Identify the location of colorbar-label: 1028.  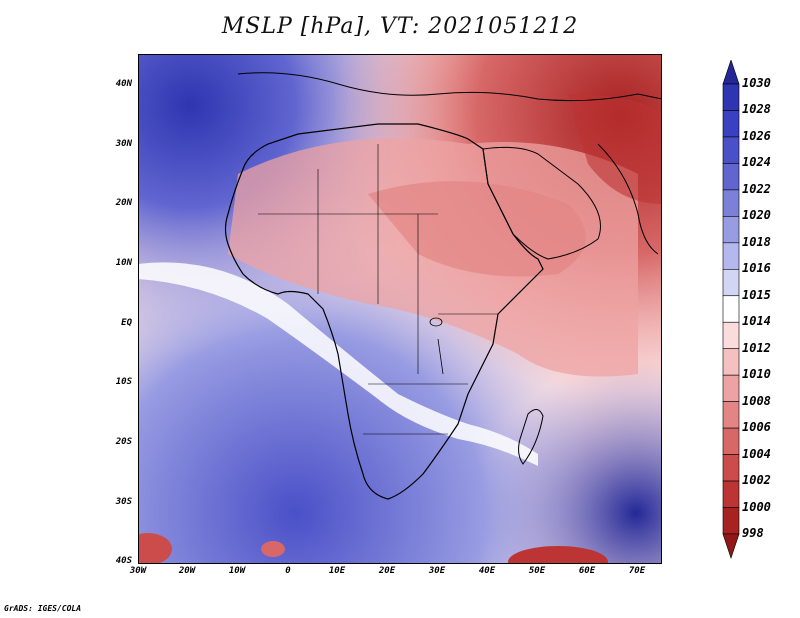
(756, 109).